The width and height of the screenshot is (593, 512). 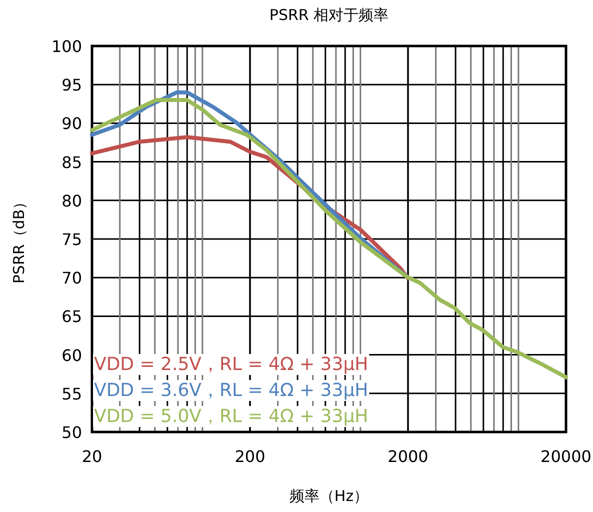 What do you see at coordinates (329, 15) in the screenshot?
I see `chart-title: PSRR 相对于频率` at bounding box center [329, 15].